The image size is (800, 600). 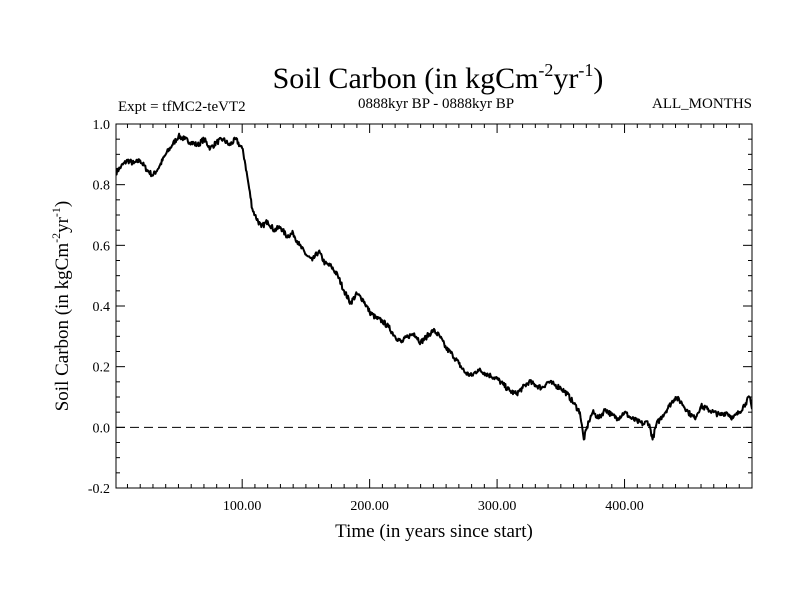 What do you see at coordinates (624, 506) in the screenshot?
I see `x-tick-label: 400.00` at bounding box center [624, 506].